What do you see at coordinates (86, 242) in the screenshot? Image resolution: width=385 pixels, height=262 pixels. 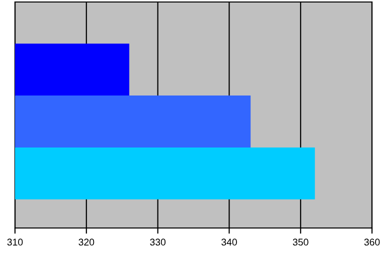 I see `x-tick-label: 320` at bounding box center [86, 242].